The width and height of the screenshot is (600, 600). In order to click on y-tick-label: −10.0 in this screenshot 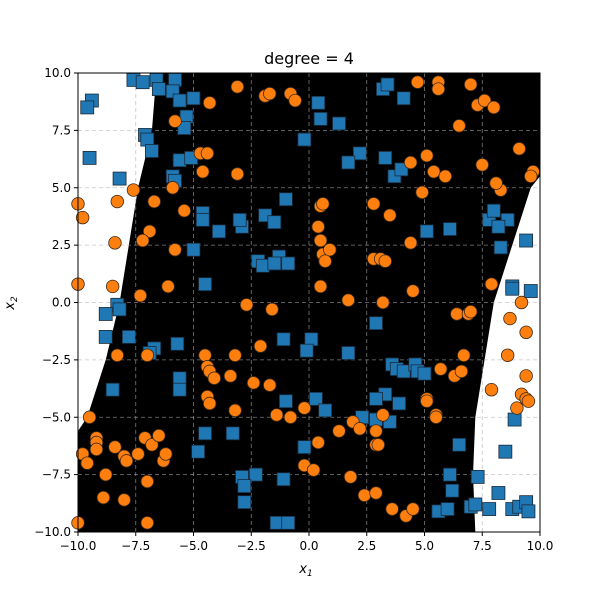, I will do `click(52, 532)`.